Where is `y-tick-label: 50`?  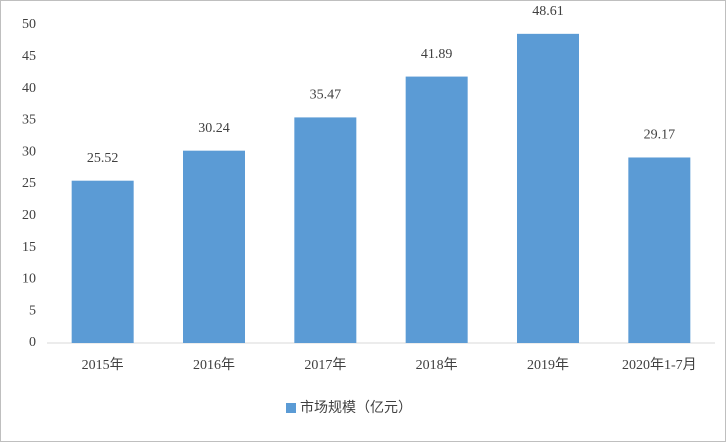 y-tick-label: 50 is located at coordinates (29, 24).